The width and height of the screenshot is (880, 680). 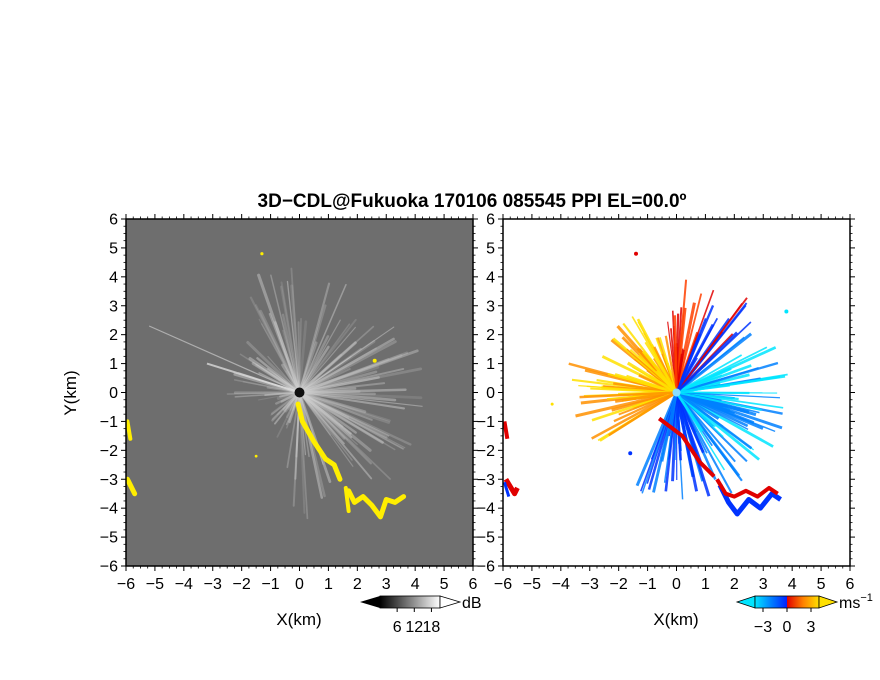 I want to click on db-colorbar-min-arrow, so click(x=370, y=602).